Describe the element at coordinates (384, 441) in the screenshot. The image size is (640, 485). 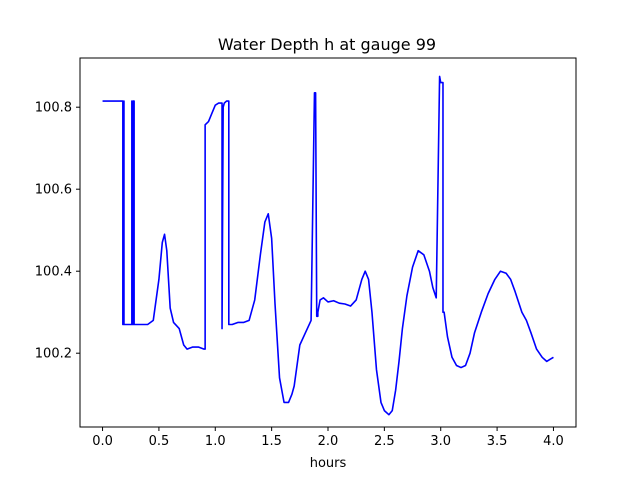
I see `x-tick-label: 2.5` at that location.